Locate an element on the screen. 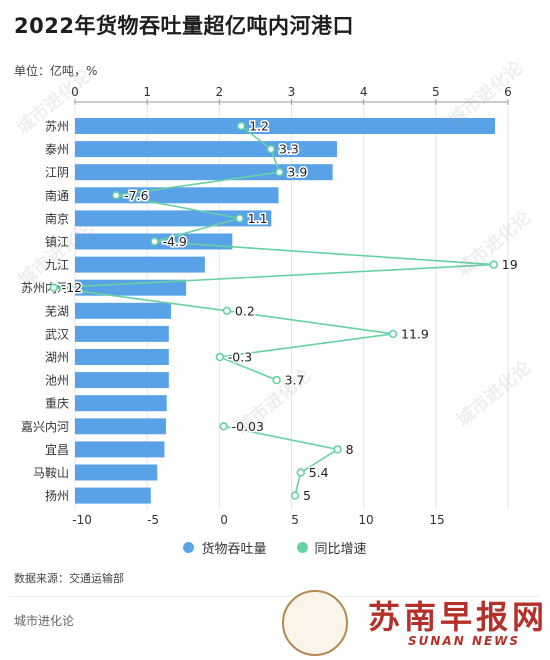  x-bottom-tick-label: -5 is located at coordinates (153, 520).